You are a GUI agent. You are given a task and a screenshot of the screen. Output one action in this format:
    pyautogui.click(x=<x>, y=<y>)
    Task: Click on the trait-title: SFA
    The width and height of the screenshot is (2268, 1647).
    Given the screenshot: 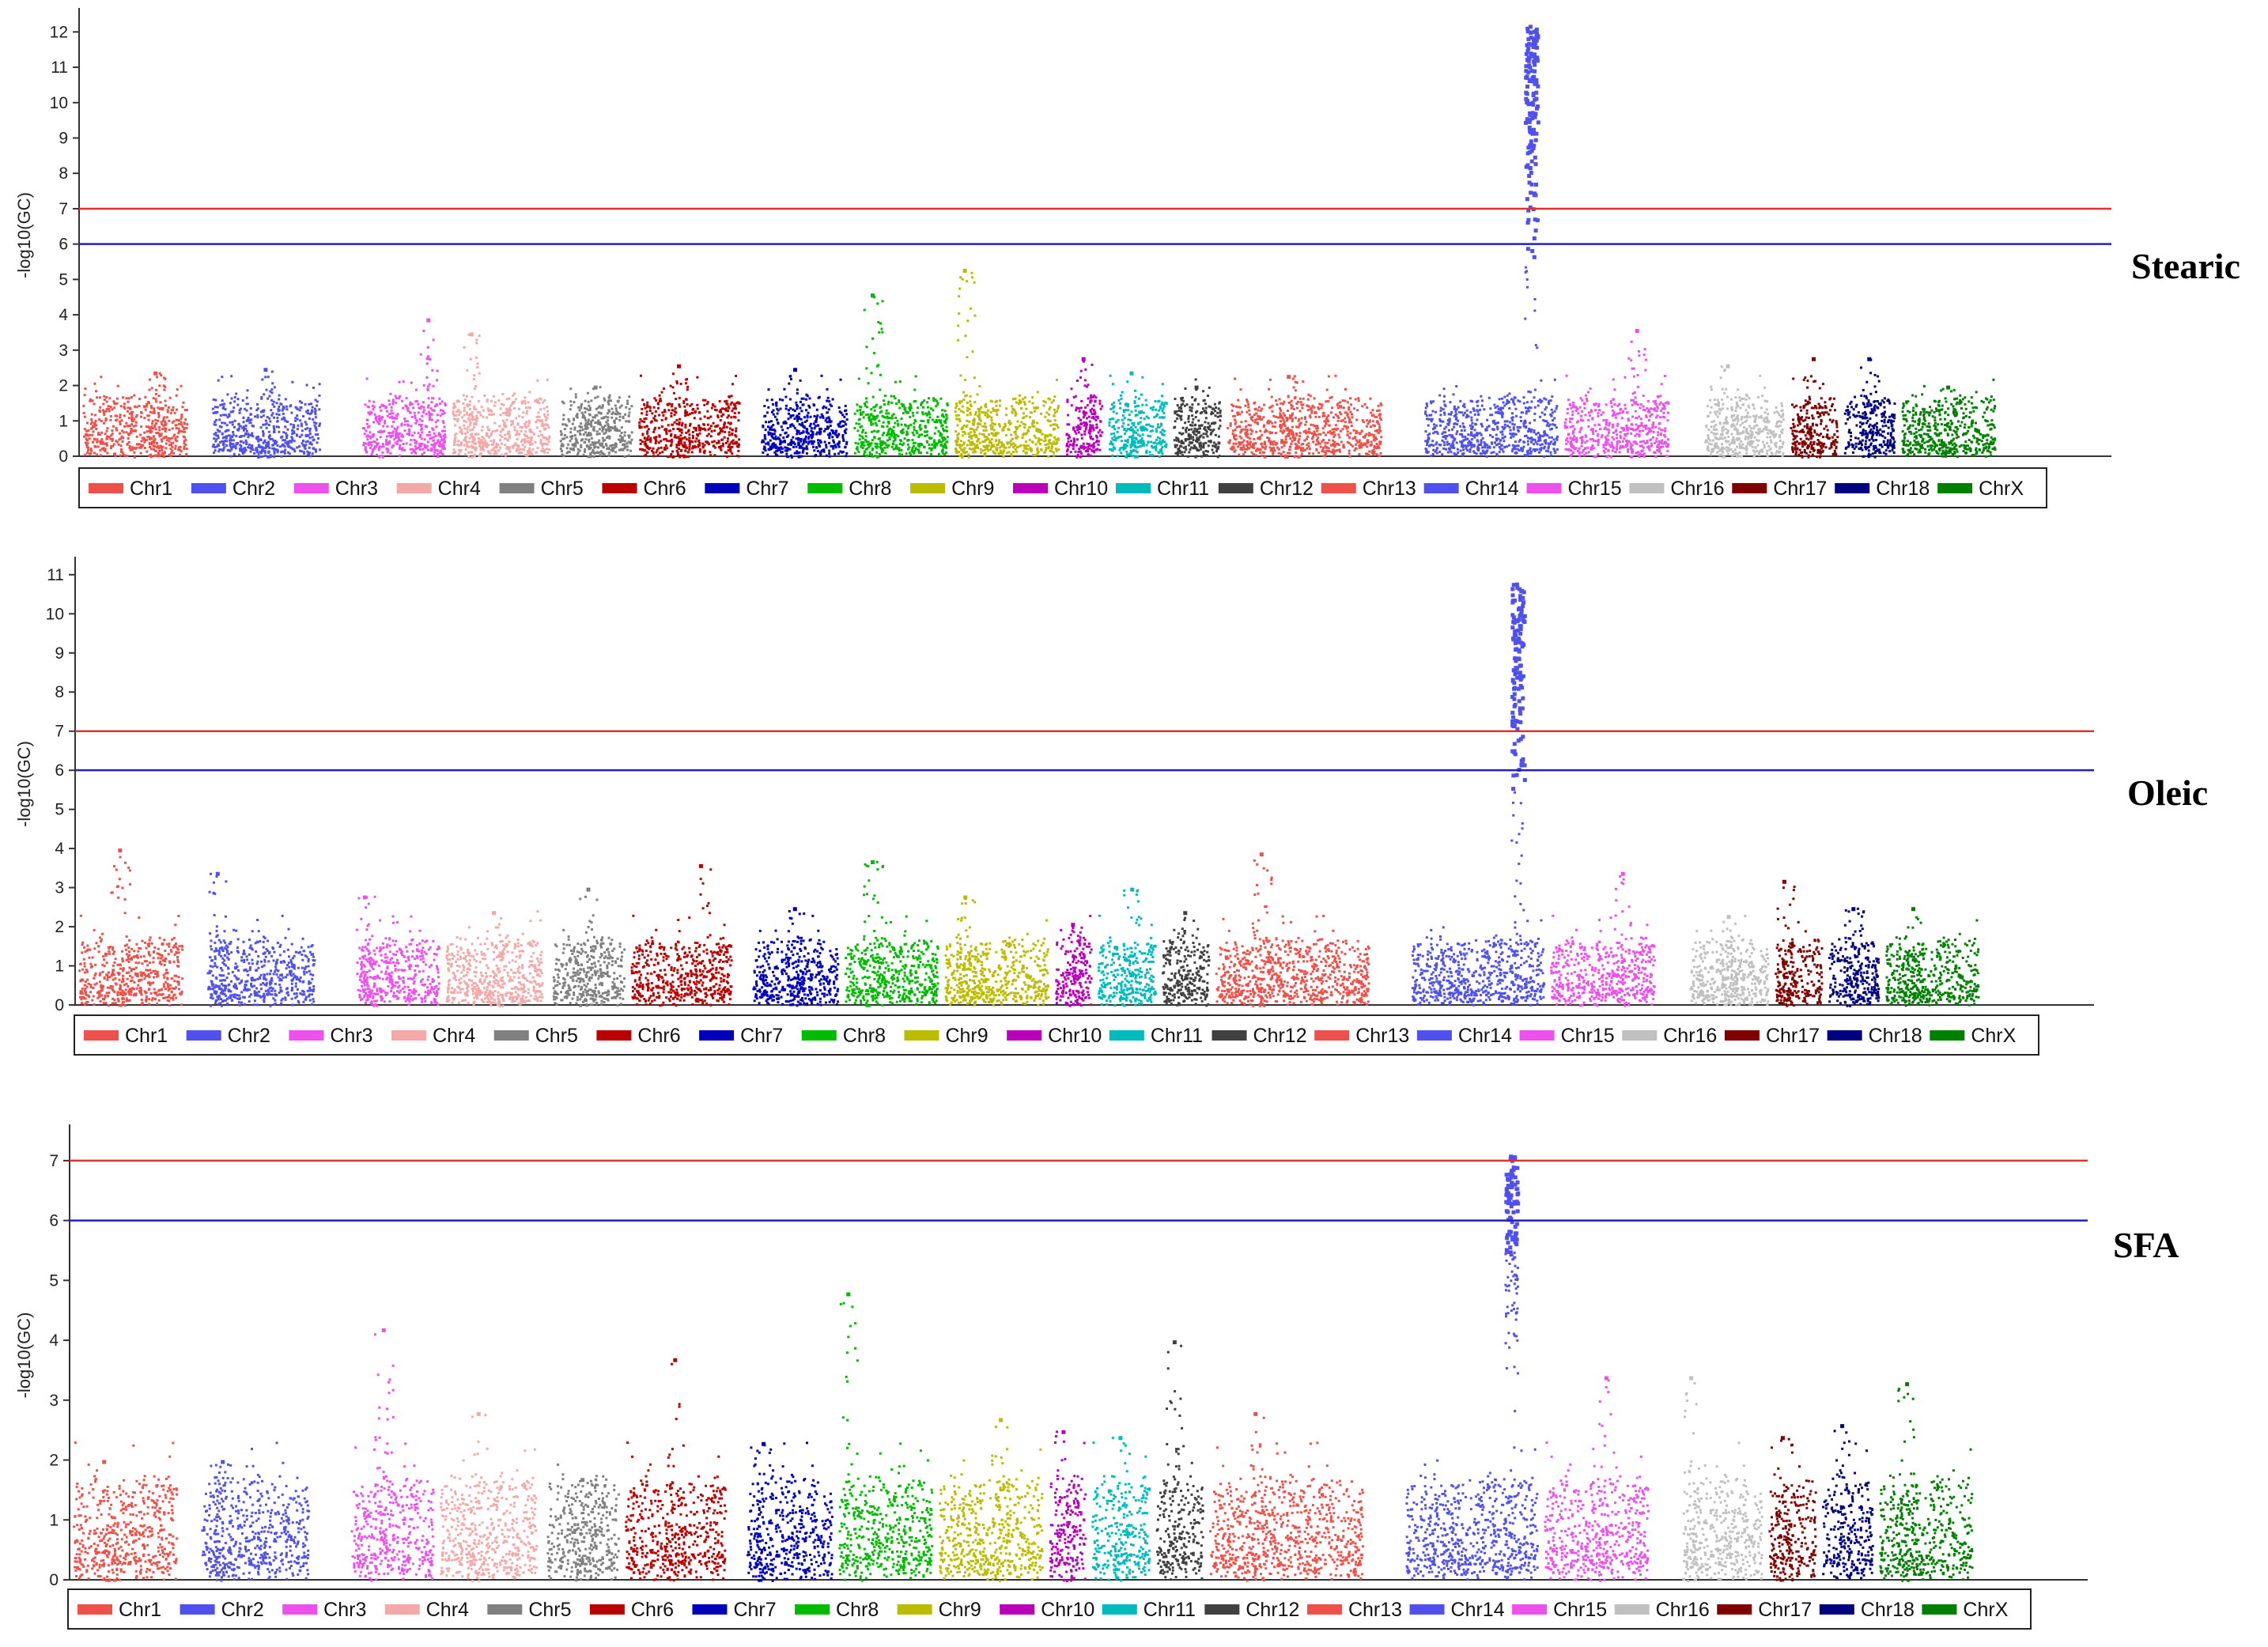 What is the action you would take?
    pyautogui.click(x=2146, y=1245)
    